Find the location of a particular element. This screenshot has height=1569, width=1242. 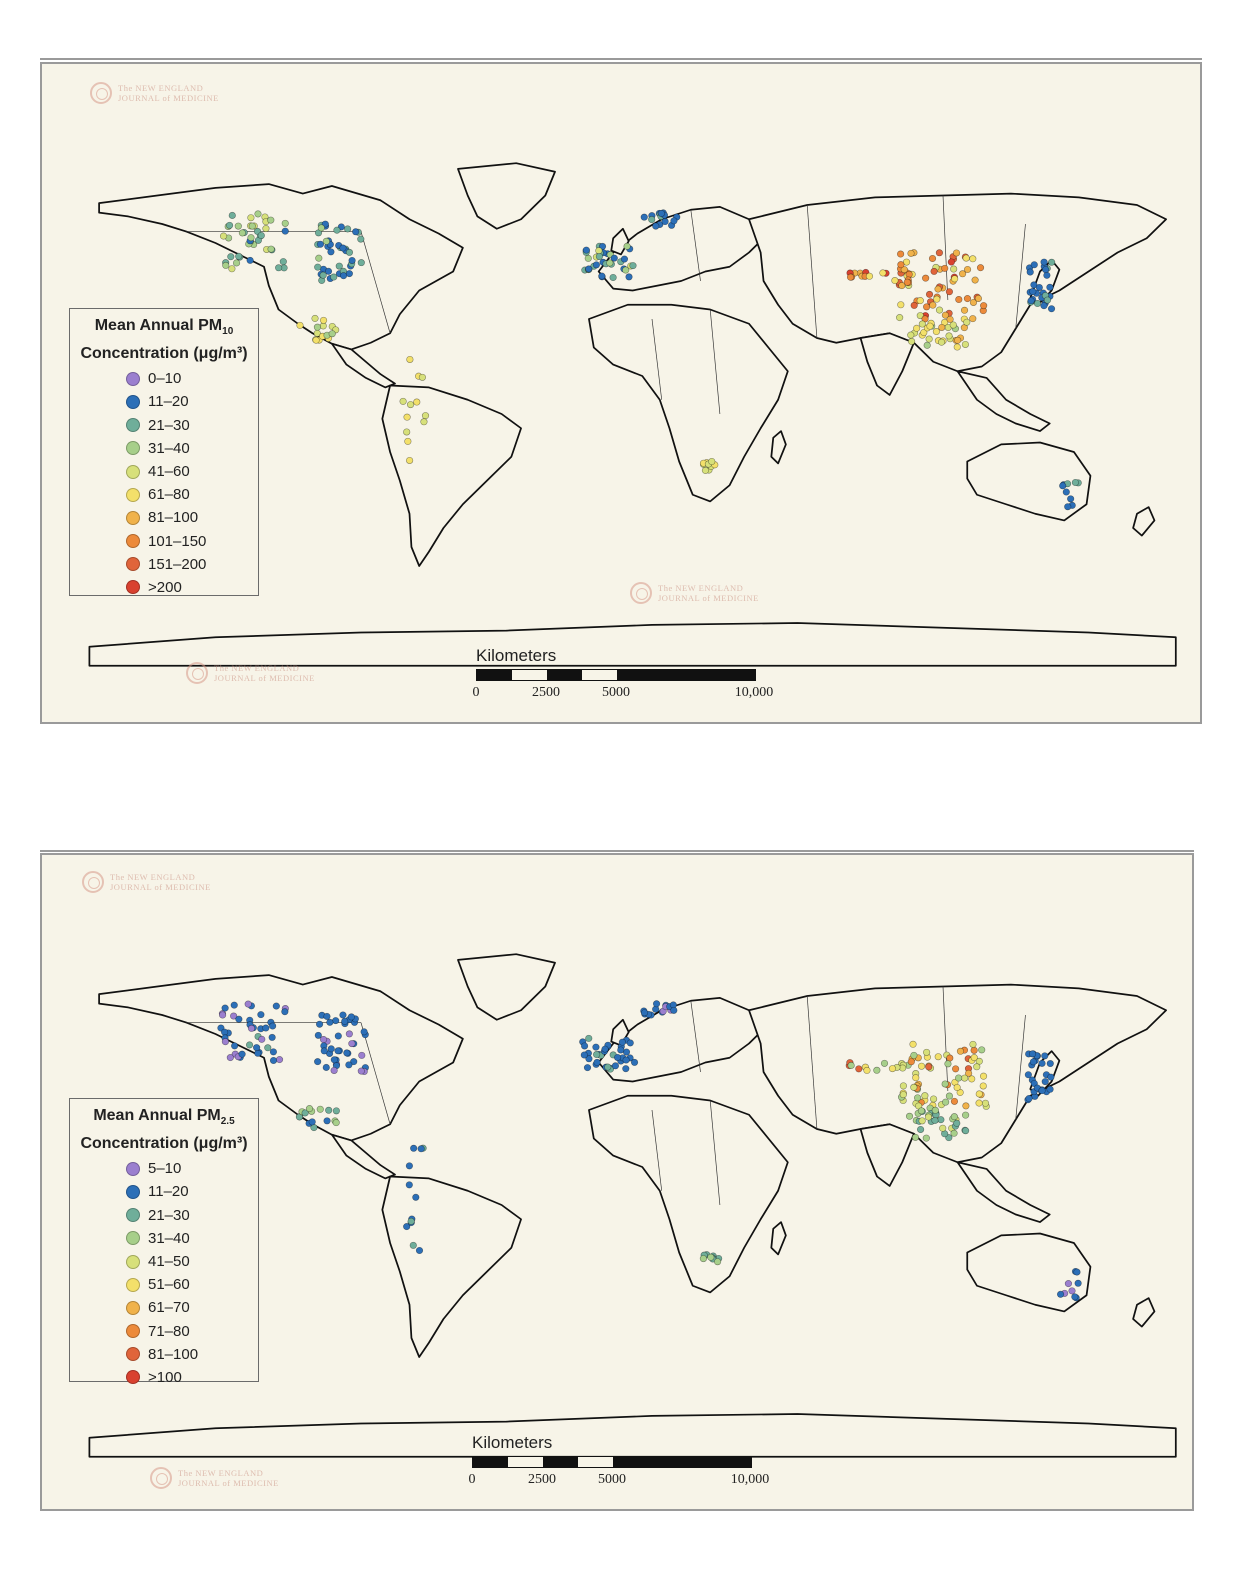

legend-item: 41–60 is located at coordinates (189, 471).